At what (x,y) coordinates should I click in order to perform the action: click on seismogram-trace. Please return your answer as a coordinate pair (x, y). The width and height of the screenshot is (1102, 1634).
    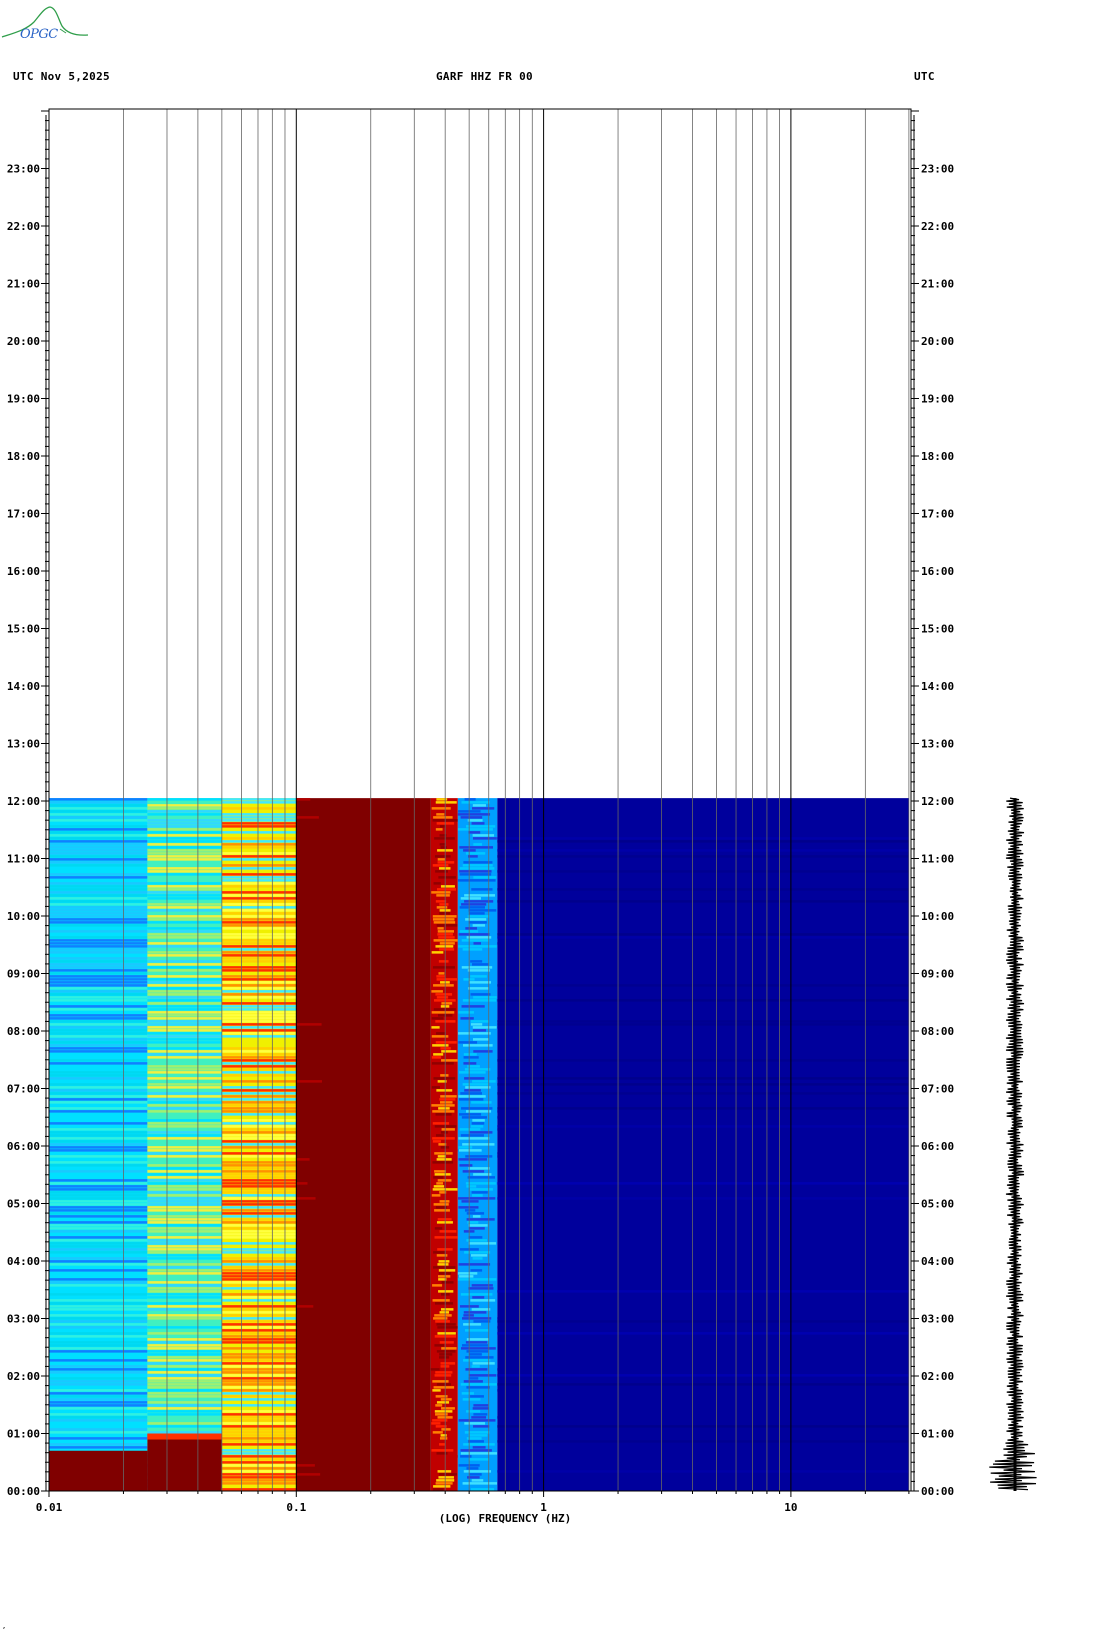
    Looking at the image, I should click on (1013, 1144).